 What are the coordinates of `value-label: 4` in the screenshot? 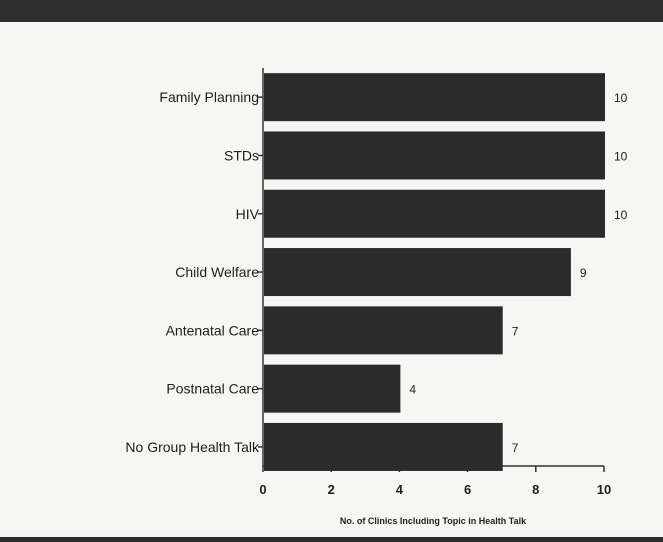 It's located at (412, 390).